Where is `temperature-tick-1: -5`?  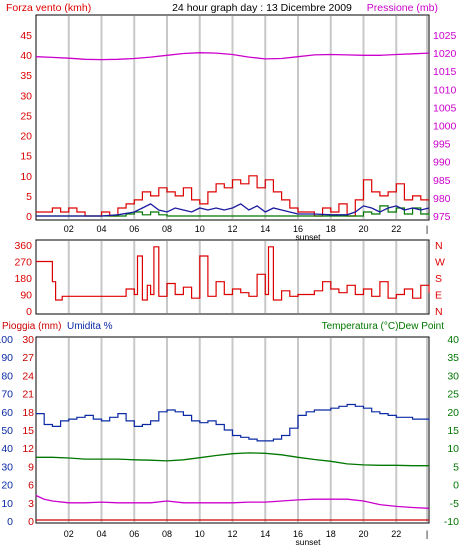 temperature-tick-1: -5 is located at coordinates (454, 504).